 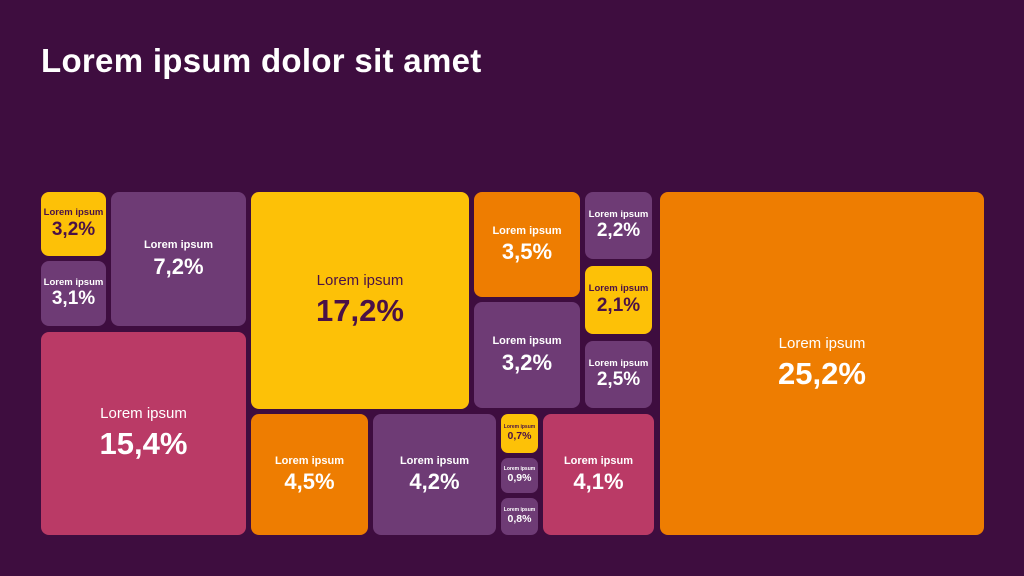 I want to click on treemap-tile-9: Lorem ipsum 3,2%, so click(x=527, y=355).